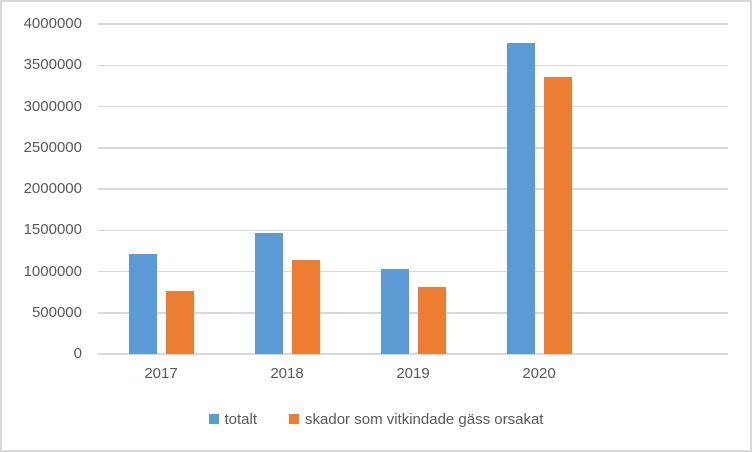 The image size is (752, 452). Describe the element at coordinates (213, 419) in the screenshot. I see `legend-swatch-totalt` at that location.